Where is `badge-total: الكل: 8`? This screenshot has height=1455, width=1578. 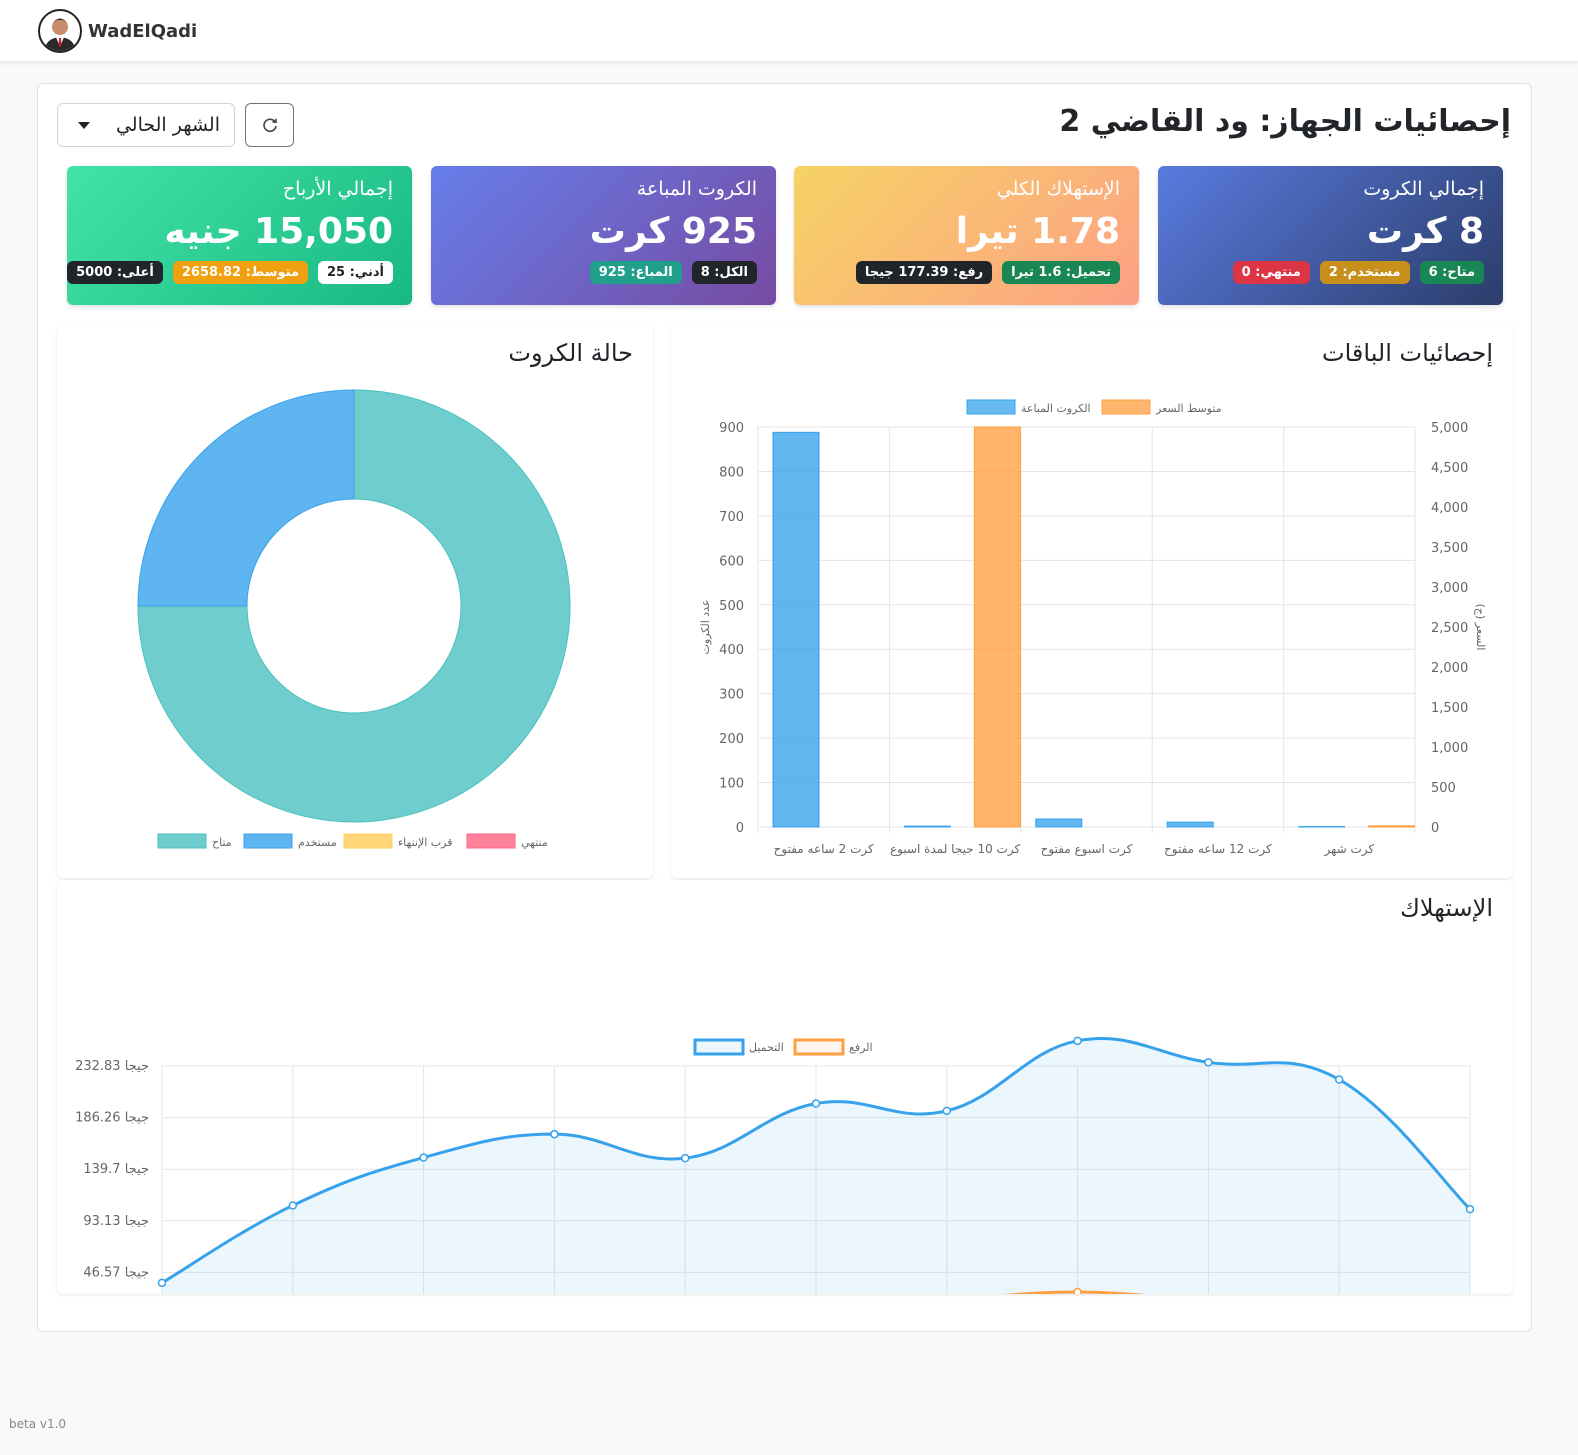 badge-total: الكل: 8 is located at coordinates (724, 272).